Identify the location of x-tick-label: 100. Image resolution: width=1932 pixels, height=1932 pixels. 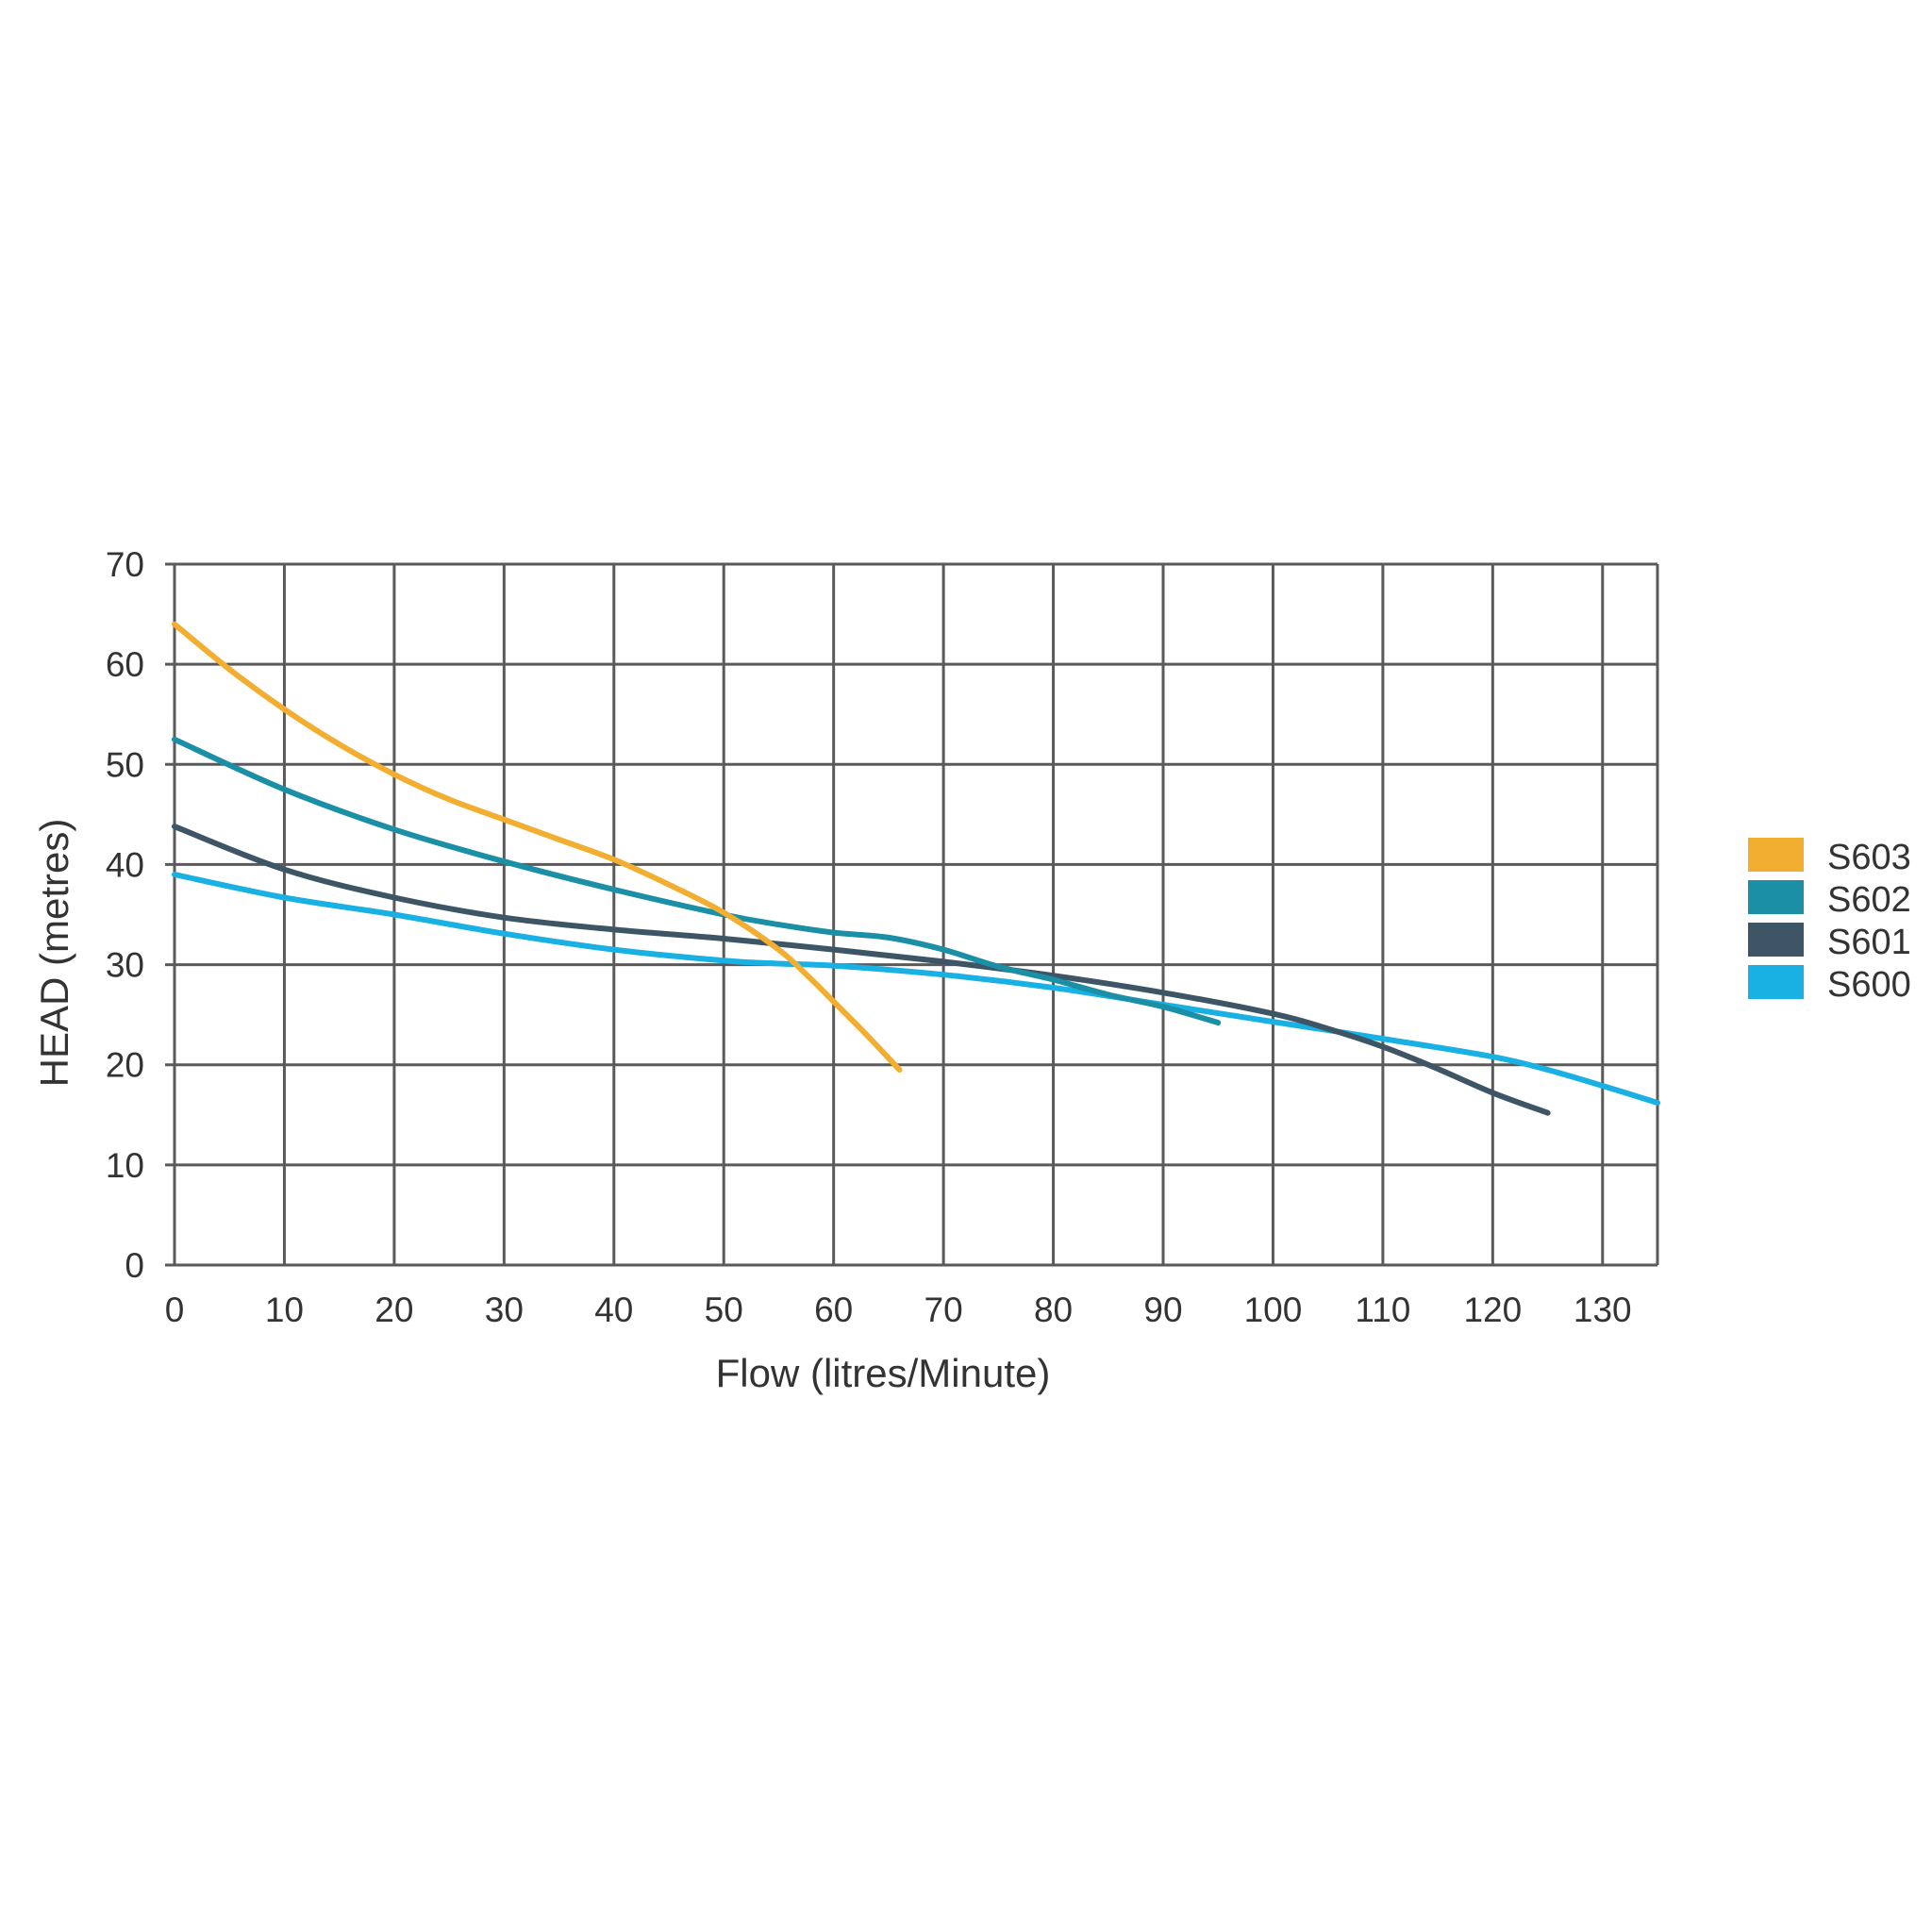
(1273, 1310).